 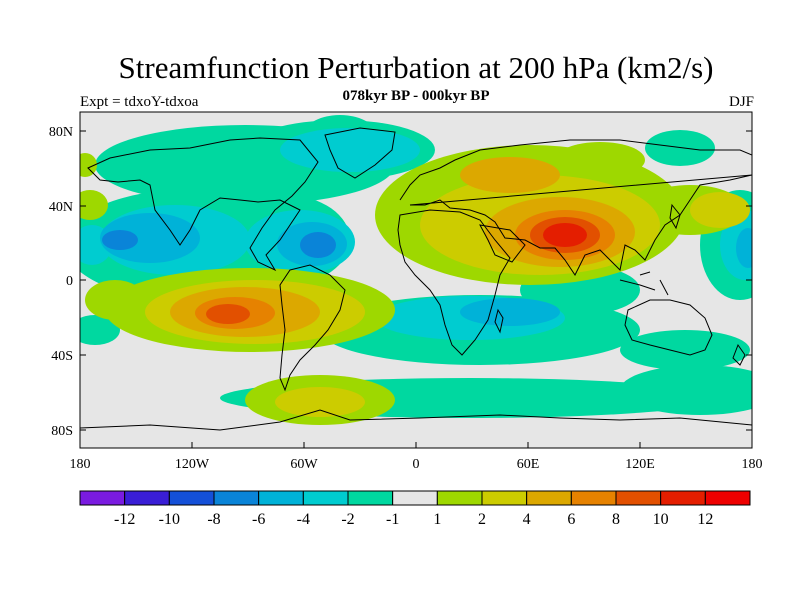 I want to click on colorbar-label: 8, so click(x=616, y=519).